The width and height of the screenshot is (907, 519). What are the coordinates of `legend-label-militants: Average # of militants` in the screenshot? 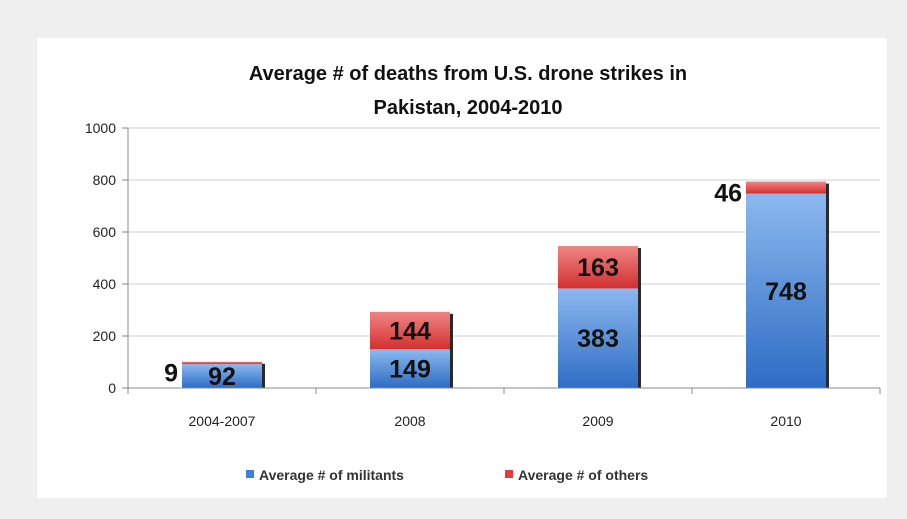 It's located at (331, 475).